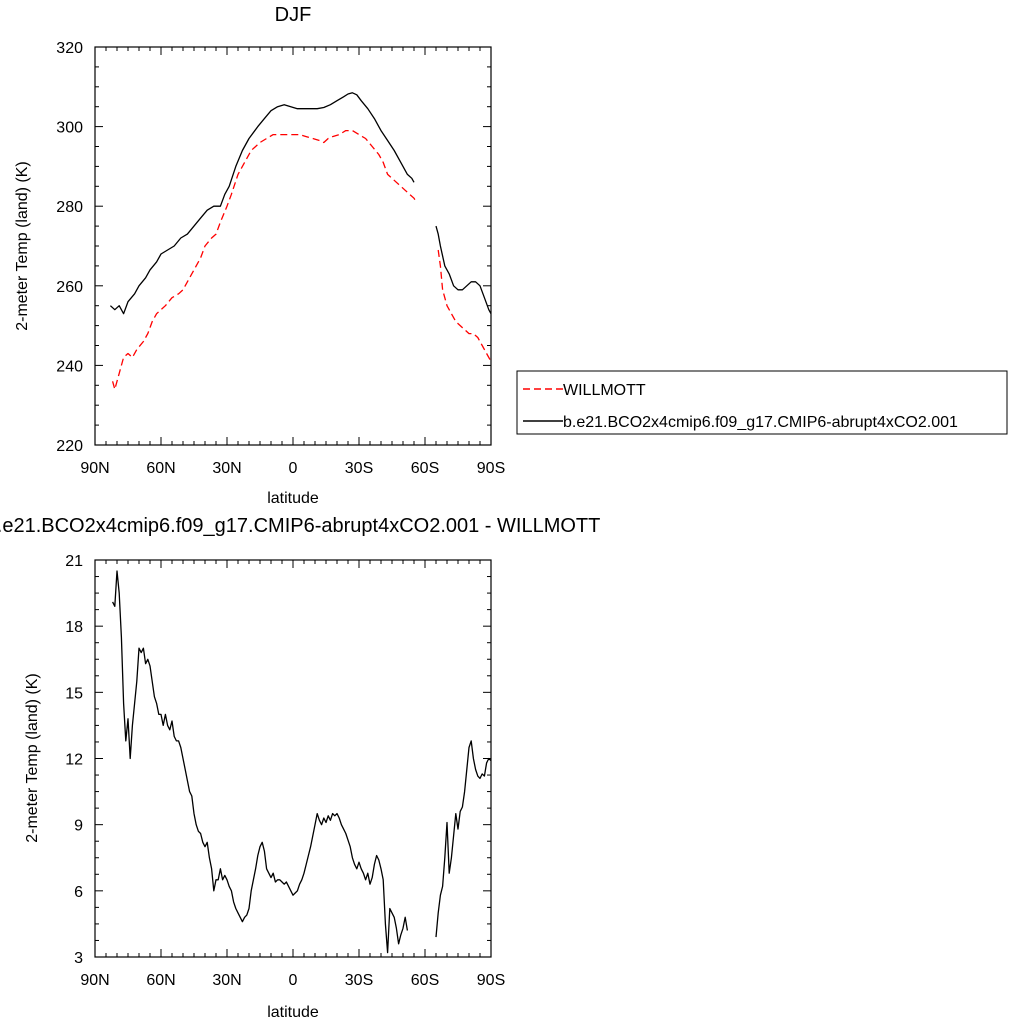  What do you see at coordinates (32, 758) in the screenshot?
I see `bottom-y-axis-label: 2-meter Temp (land) (K)` at bounding box center [32, 758].